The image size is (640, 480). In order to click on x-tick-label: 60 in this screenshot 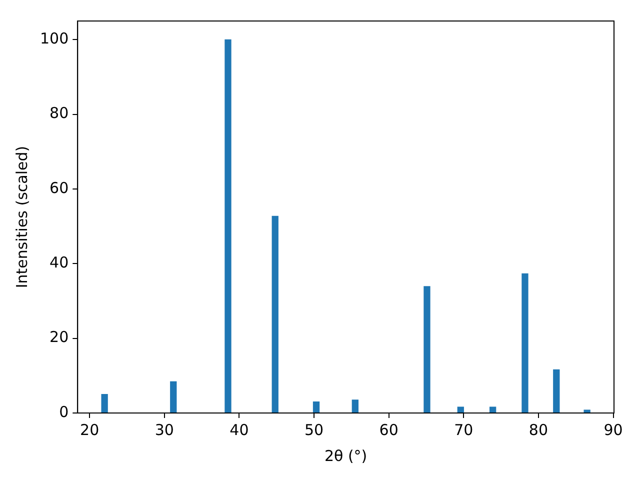, I will do `click(388, 429)`.